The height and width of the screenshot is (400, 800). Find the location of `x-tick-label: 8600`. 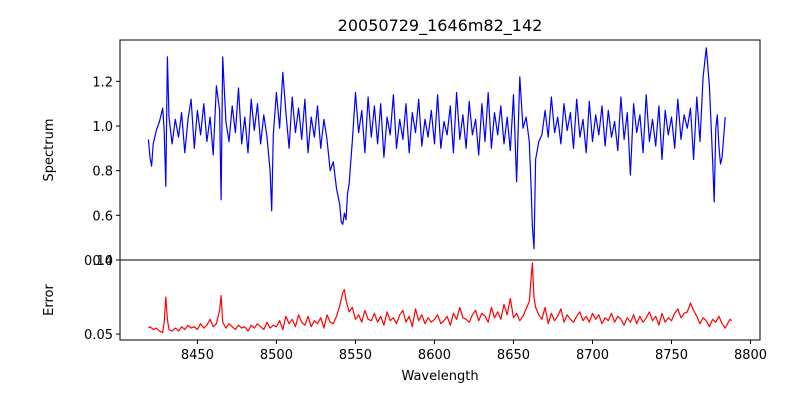

x-tick-label: 8600 is located at coordinates (434, 355).